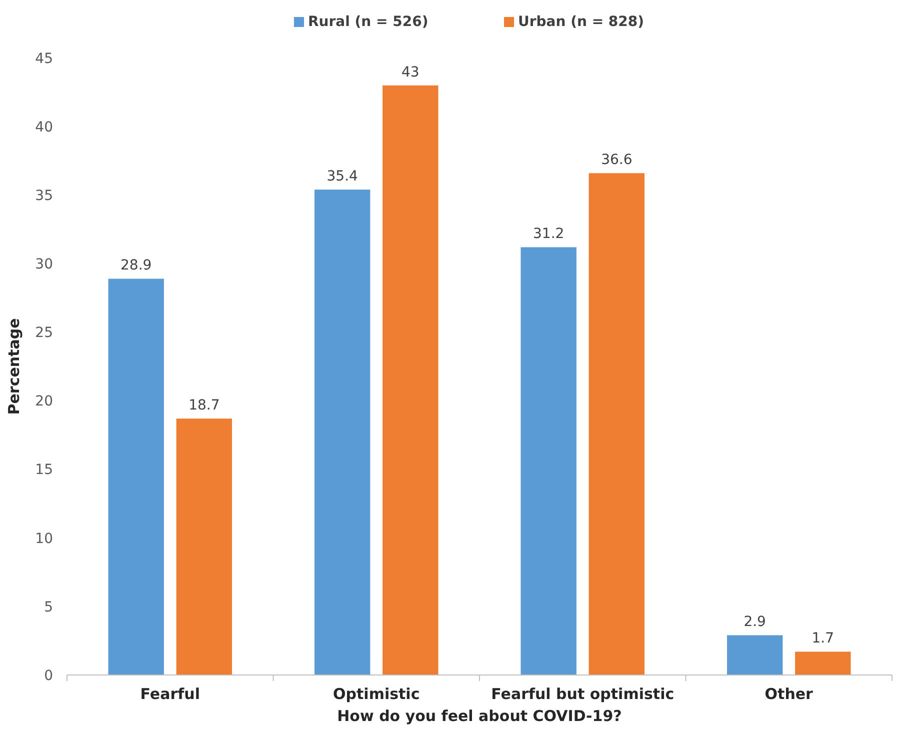  Describe the element at coordinates (789, 694) in the screenshot. I see `x-tick-label: Other` at that location.